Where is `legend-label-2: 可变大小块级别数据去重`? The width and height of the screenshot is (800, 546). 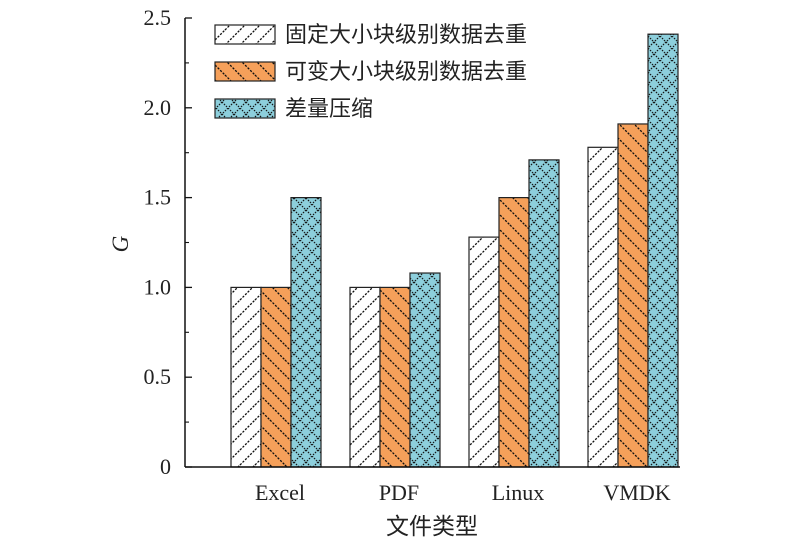
legend-label-2: 可变大小块级别数据去重 is located at coordinates (406, 71).